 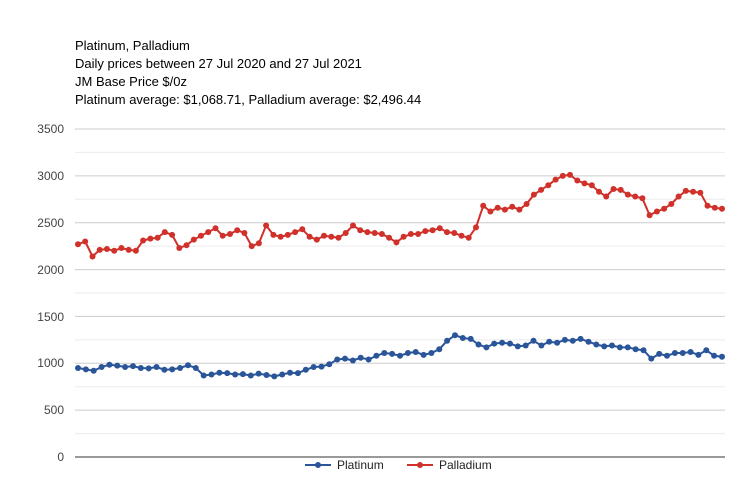 I want to click on legend-item-palladium: Palladium, so click(x=449, y=465).